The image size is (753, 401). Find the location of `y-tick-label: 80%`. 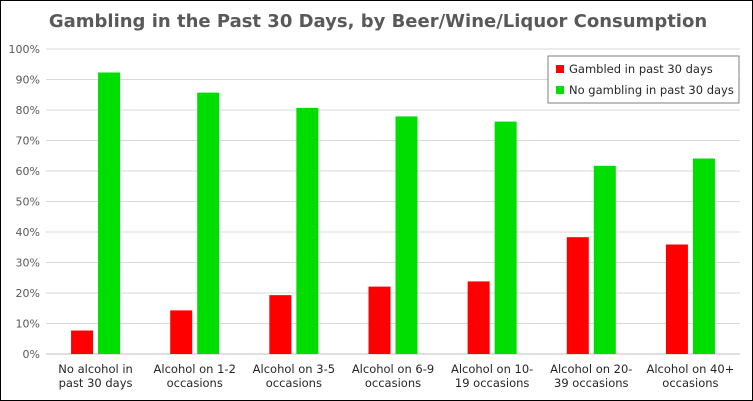

y-tick-label: 80% is located at coordinates (28, 110).